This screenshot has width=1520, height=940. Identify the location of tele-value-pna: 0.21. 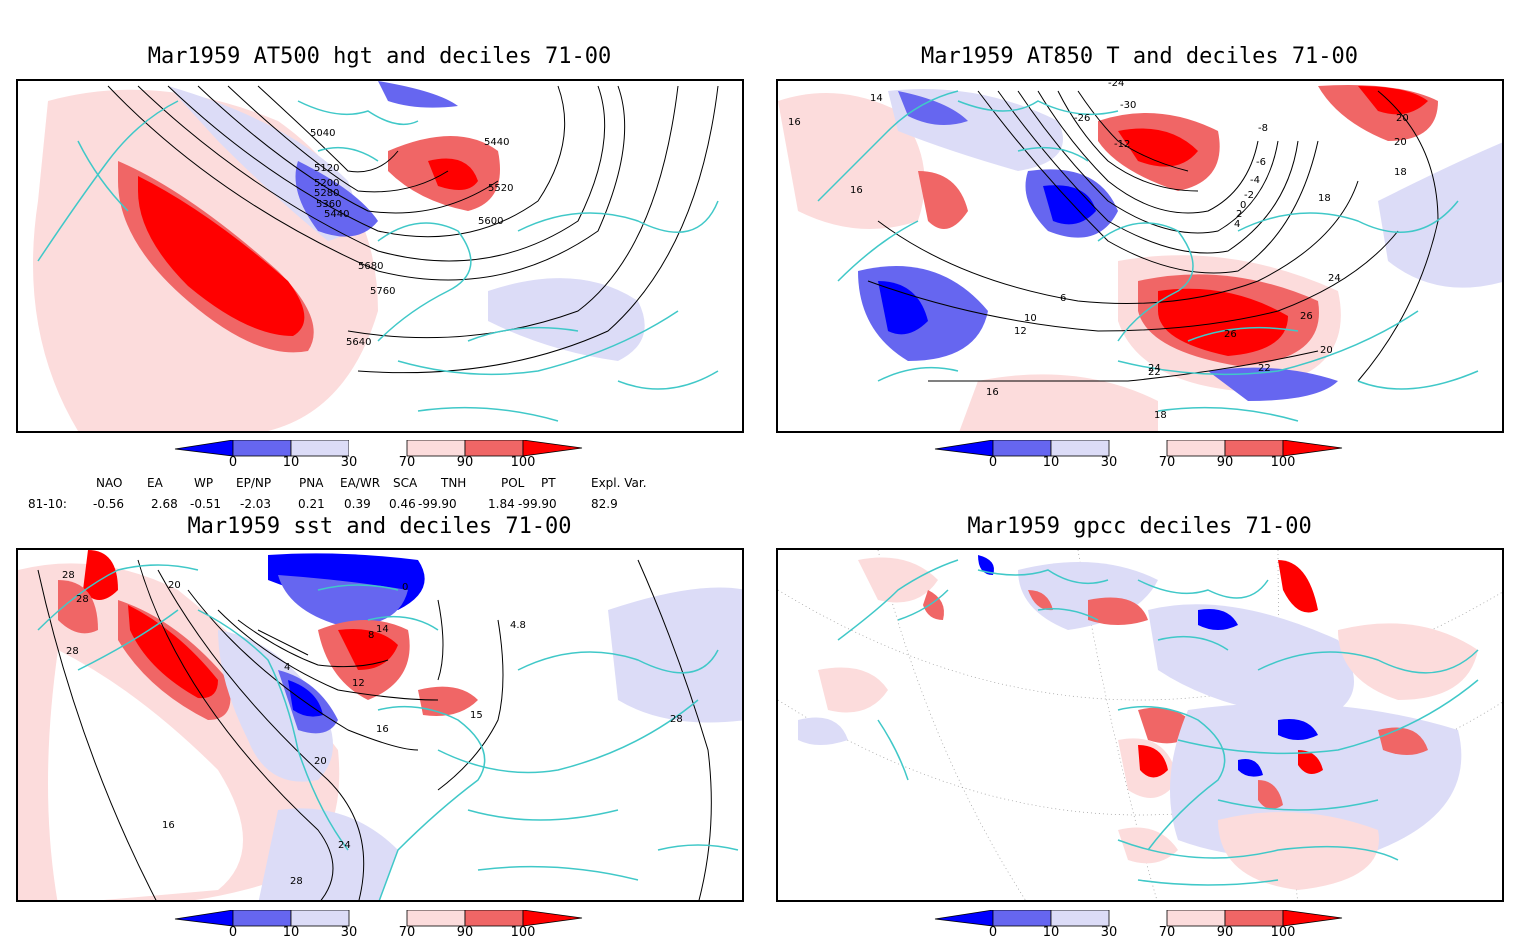
(311, 504).